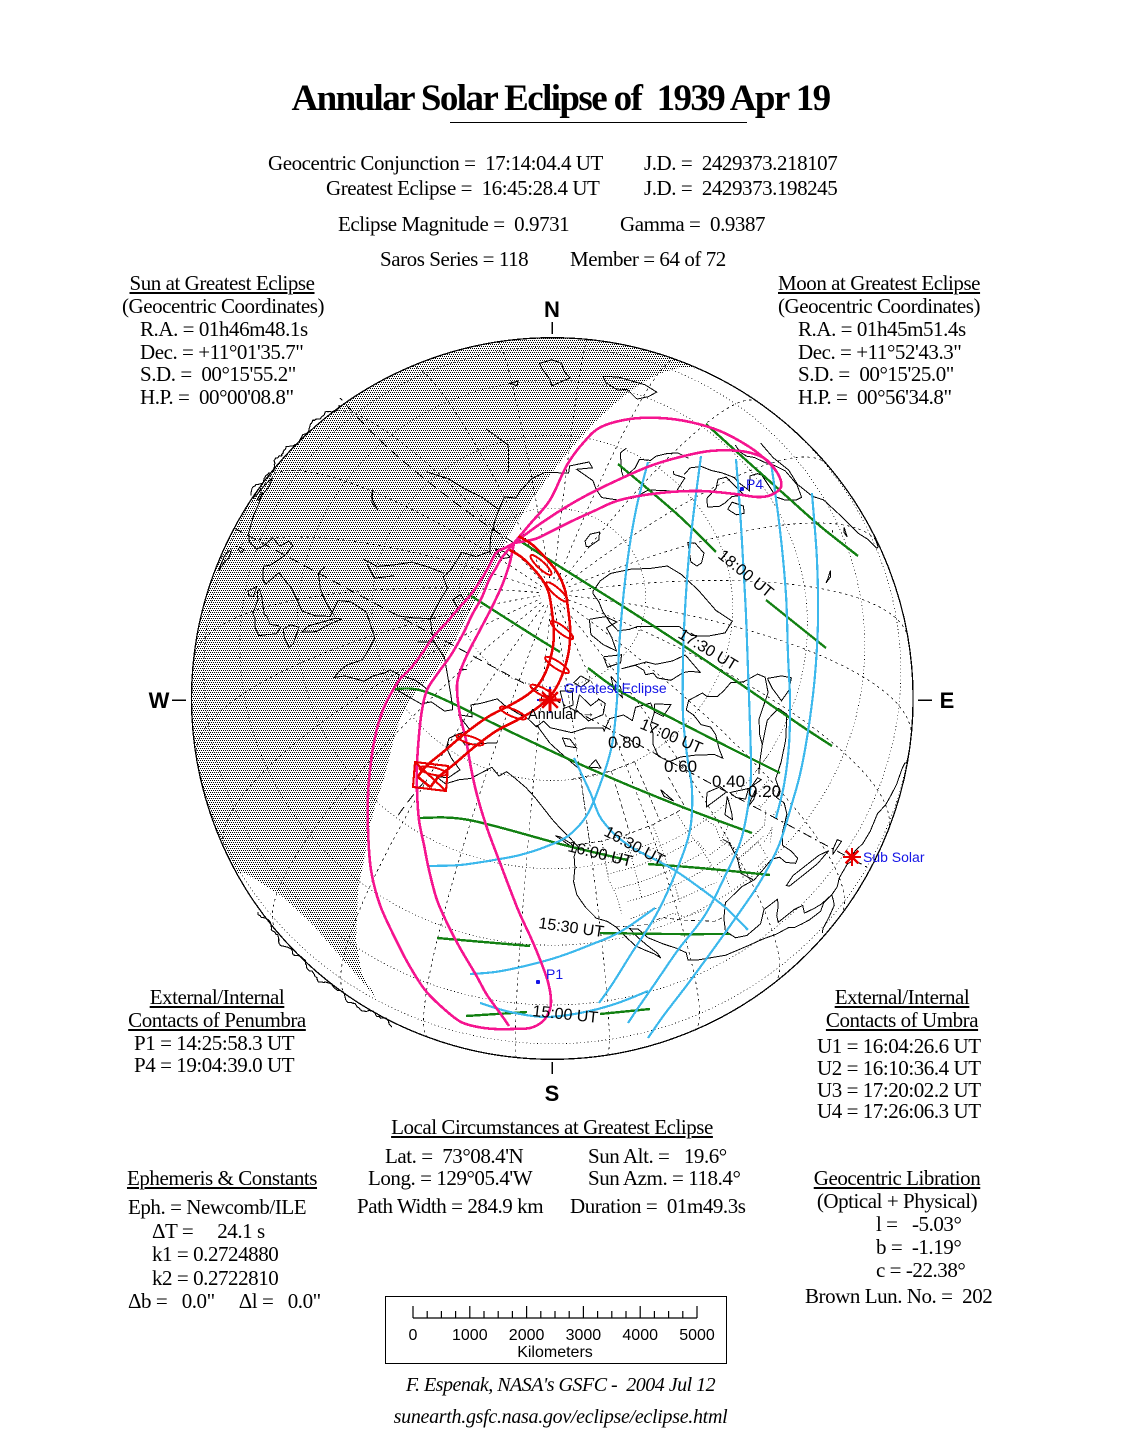  What do you see at coordinates (552, 309) in the screenshot?
I see `svg-text: N` at bounding box center [552, 309].